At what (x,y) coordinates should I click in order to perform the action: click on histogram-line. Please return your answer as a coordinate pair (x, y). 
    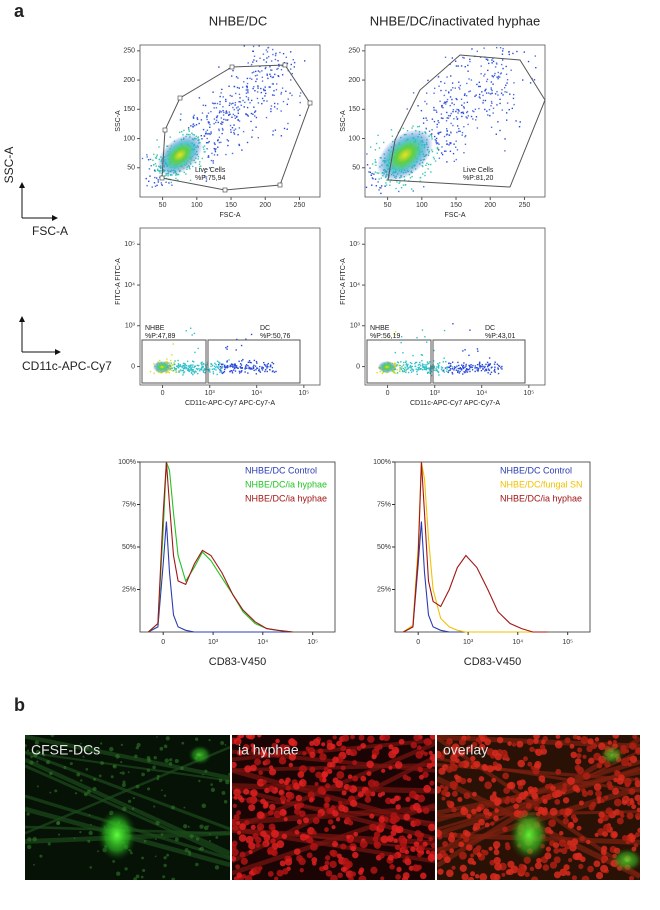
    Looking at the image, I should click on (220, 577).